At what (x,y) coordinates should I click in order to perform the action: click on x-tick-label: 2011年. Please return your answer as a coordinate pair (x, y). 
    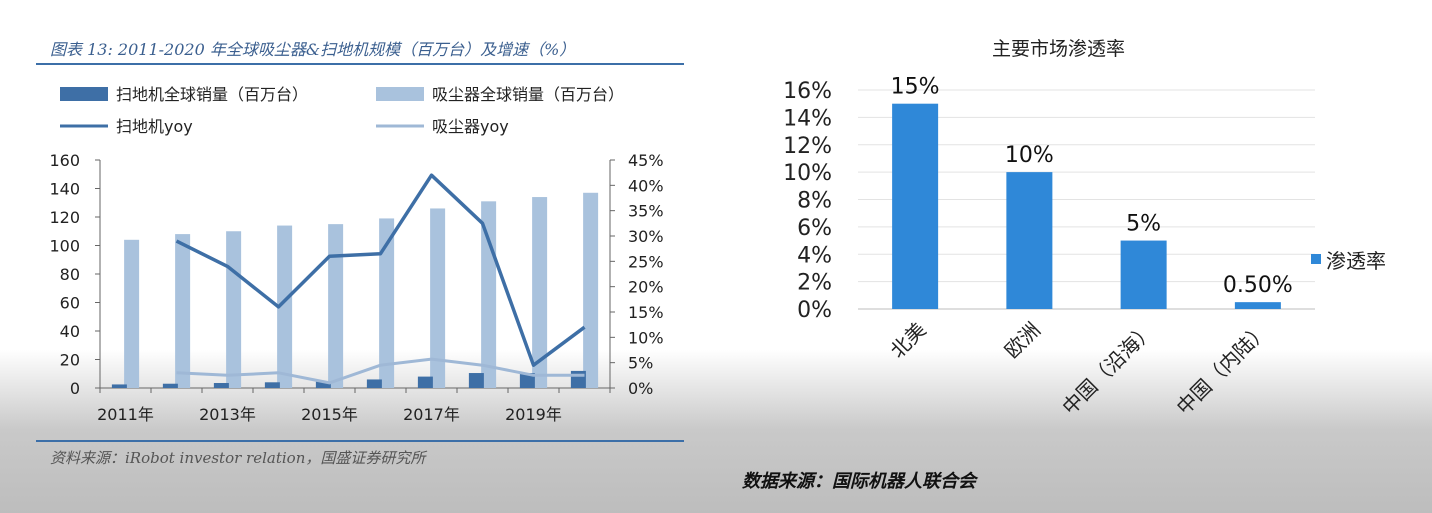
    Looking at the image, I should click on (125, 414).